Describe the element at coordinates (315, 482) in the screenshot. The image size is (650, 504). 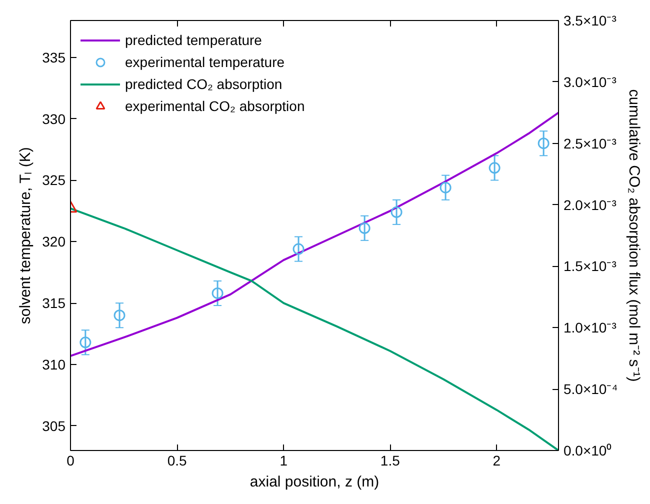
I see `x-axis-title: axial position, z (m)` at that location.